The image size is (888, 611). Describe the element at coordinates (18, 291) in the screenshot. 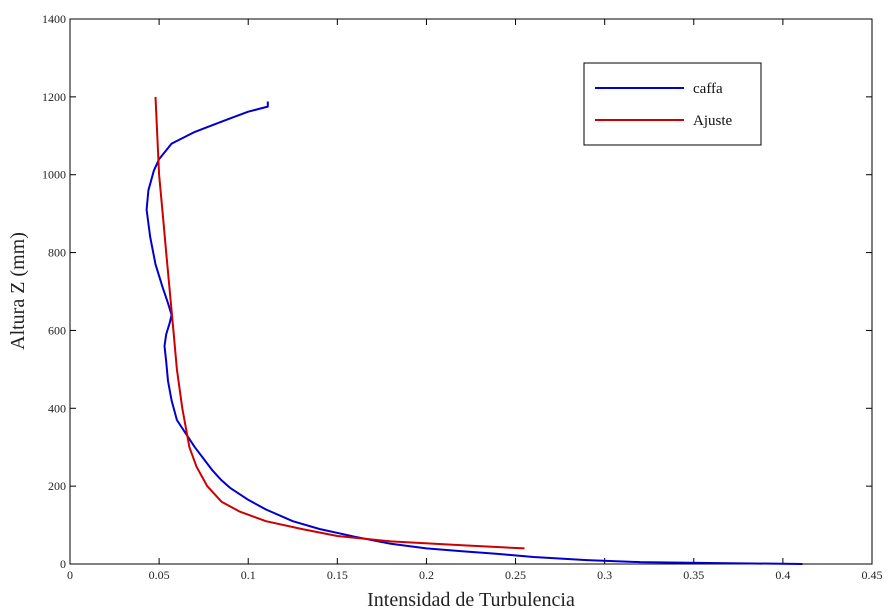

I see `y-axis-title: Altura Z (mm)` at that location.